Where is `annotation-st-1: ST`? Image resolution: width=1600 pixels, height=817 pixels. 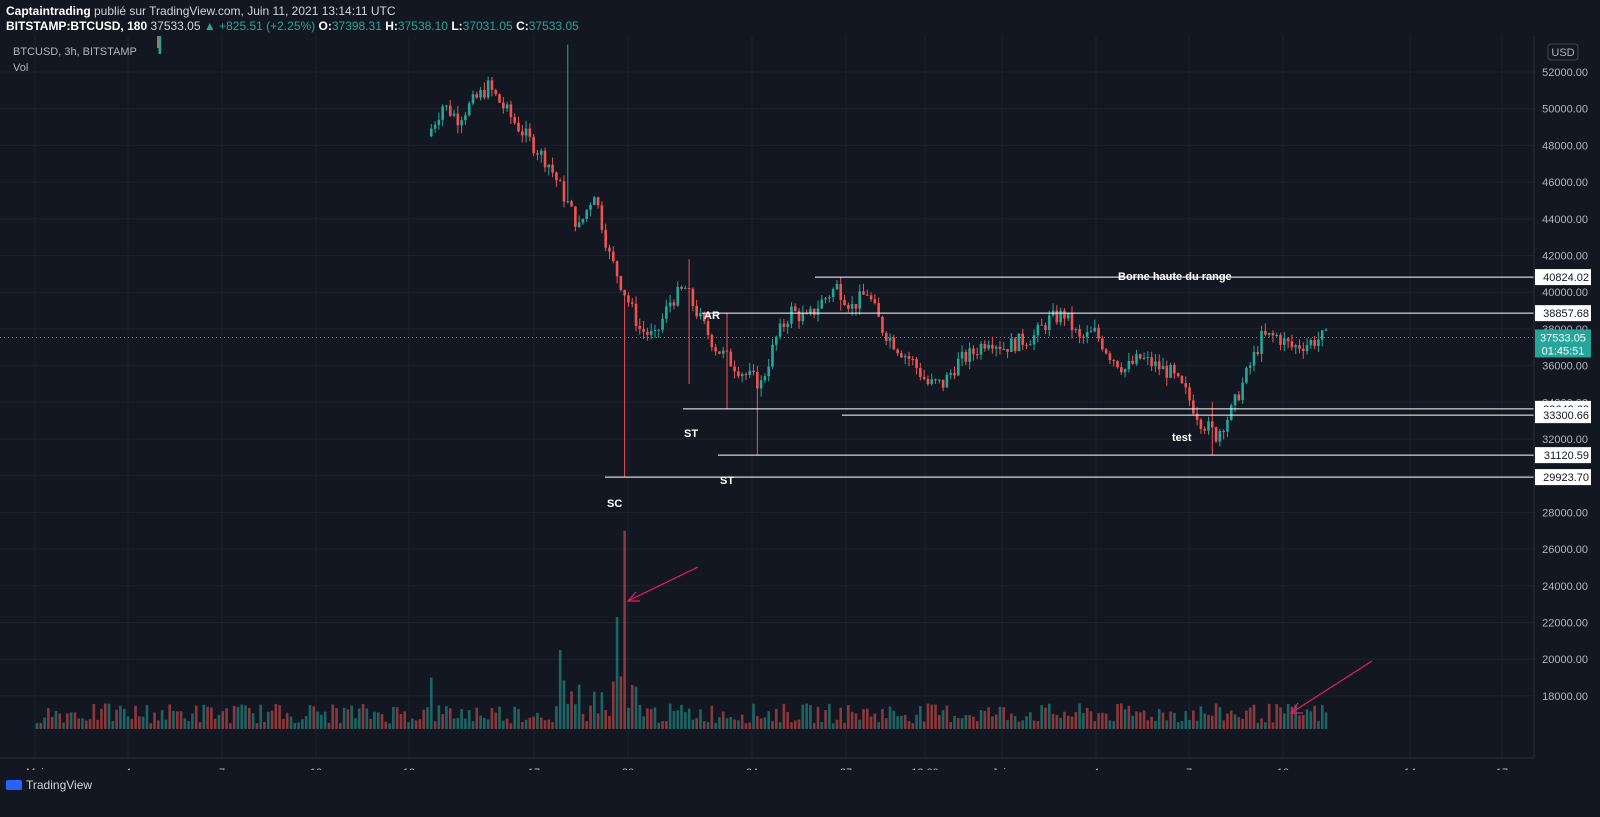 annotation-st-1: ST is located at coordinates (691, 434).